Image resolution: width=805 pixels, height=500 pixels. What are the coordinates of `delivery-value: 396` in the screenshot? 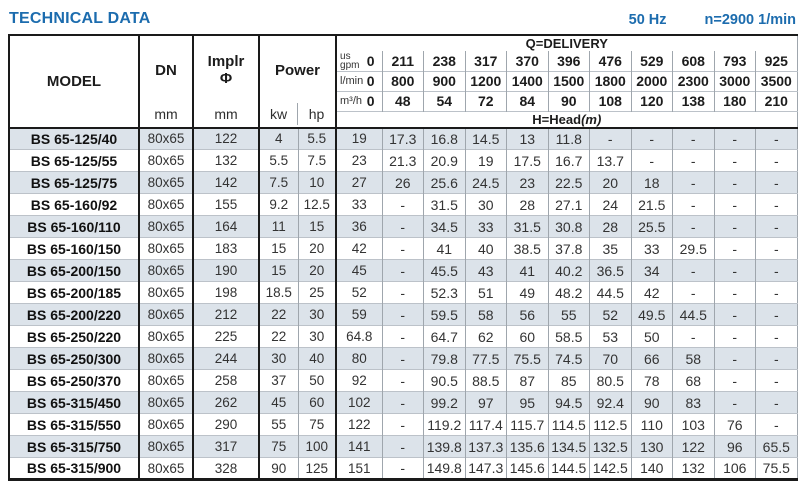 It's located at (568, 61).